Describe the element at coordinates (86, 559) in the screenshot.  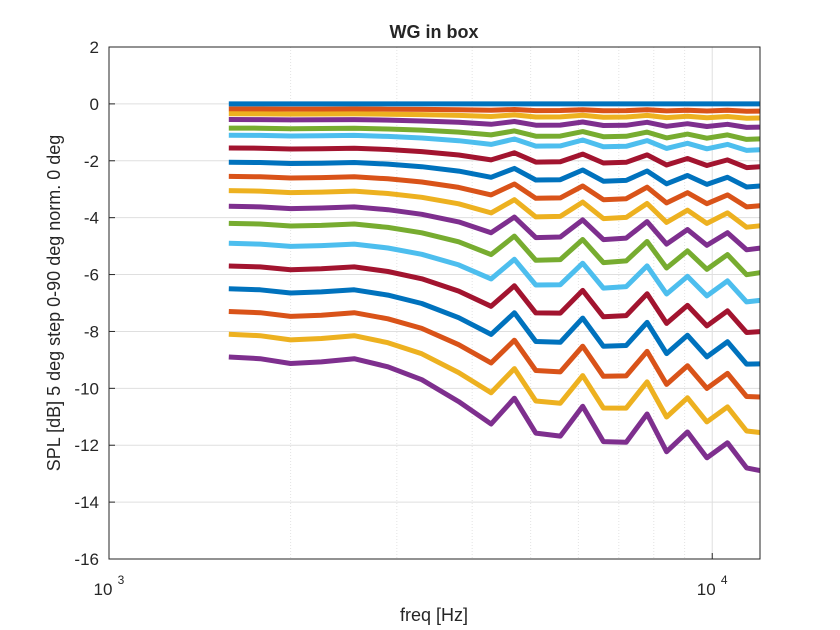
I see `y-tick-label: -16` at that location.